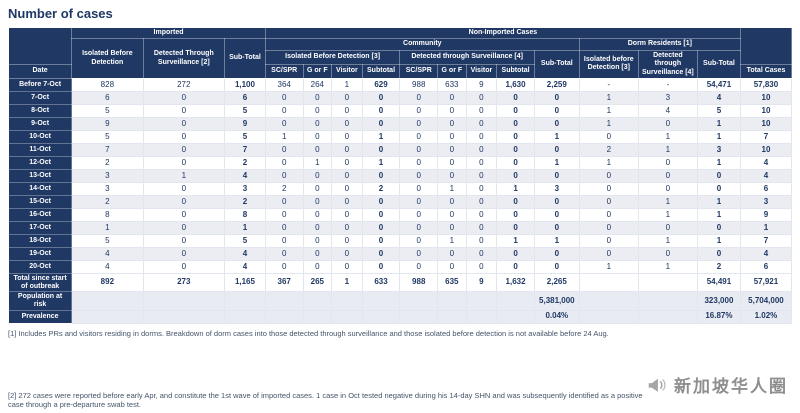  What do you see at coordinates (107, 240) in the screenshot?
I see `data-cell: 5` at bounding box center [107, 240].